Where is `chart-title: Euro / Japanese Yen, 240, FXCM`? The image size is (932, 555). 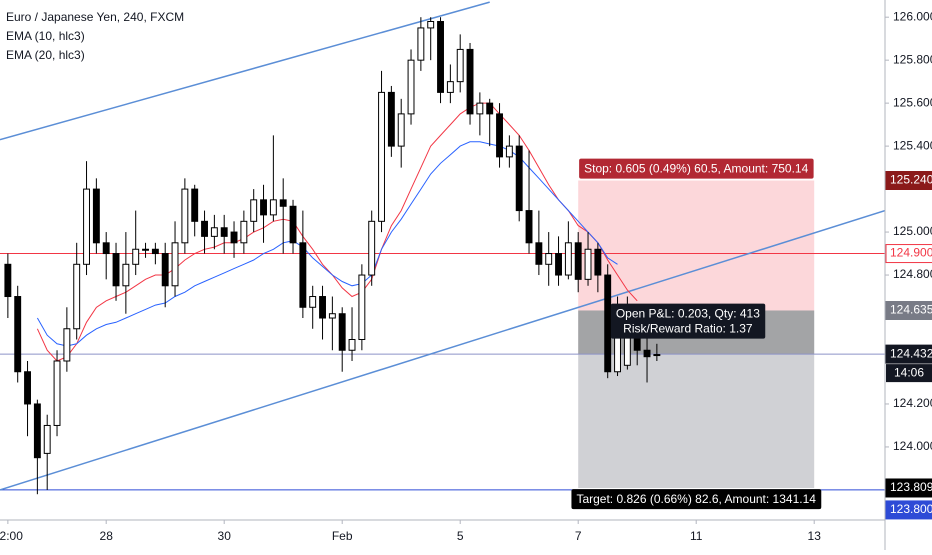
chart-title: Euro / Japanese Yen, 240, FXCM is located at coordinates (95, 17).